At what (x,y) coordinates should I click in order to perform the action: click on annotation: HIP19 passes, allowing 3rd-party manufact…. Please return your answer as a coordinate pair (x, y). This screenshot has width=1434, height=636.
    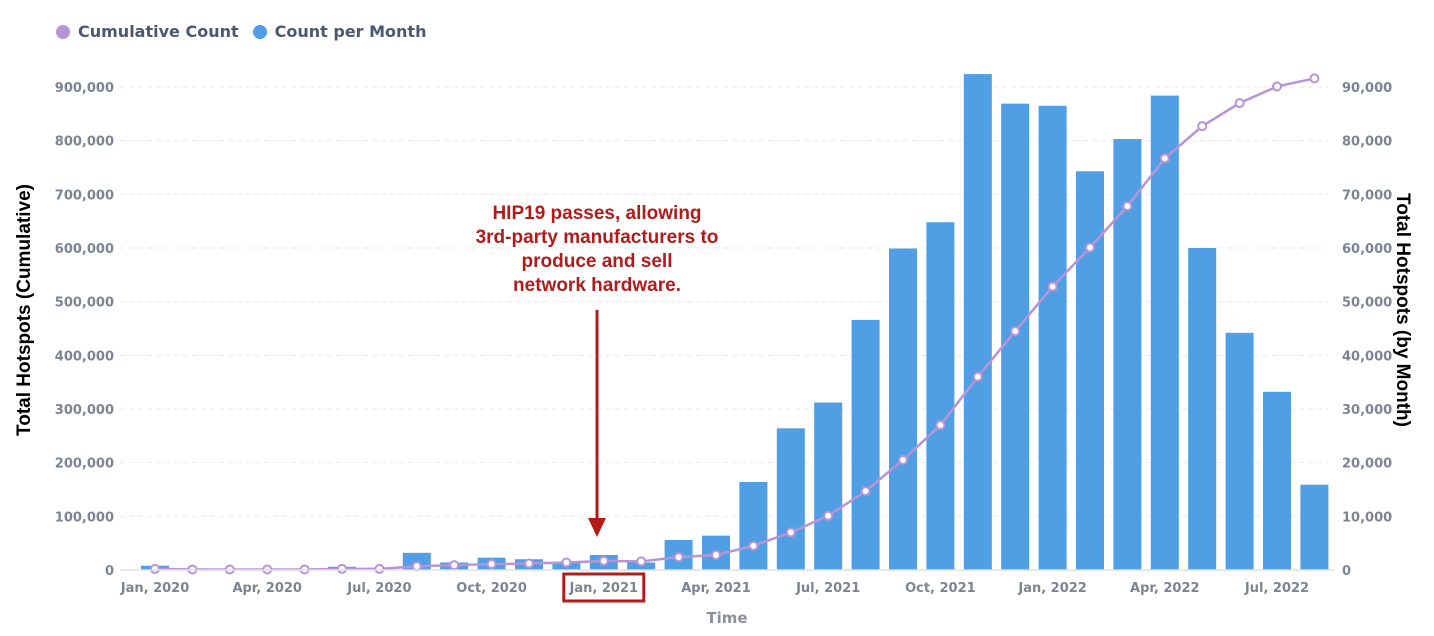
    Looking at the image, I should click on (597, 370).